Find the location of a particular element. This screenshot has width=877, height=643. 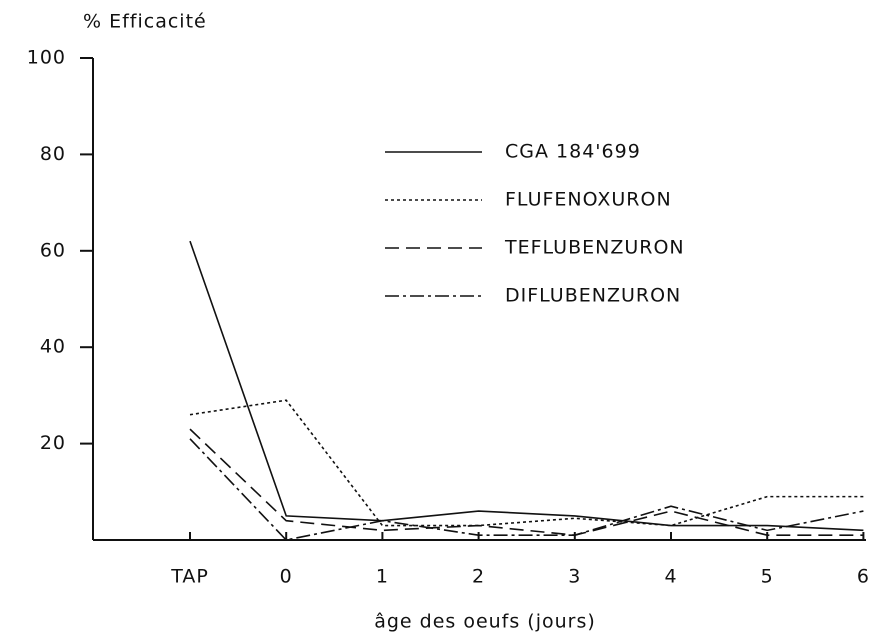

legend-label: CGA 184'699 is located at coordinates (573, 152).